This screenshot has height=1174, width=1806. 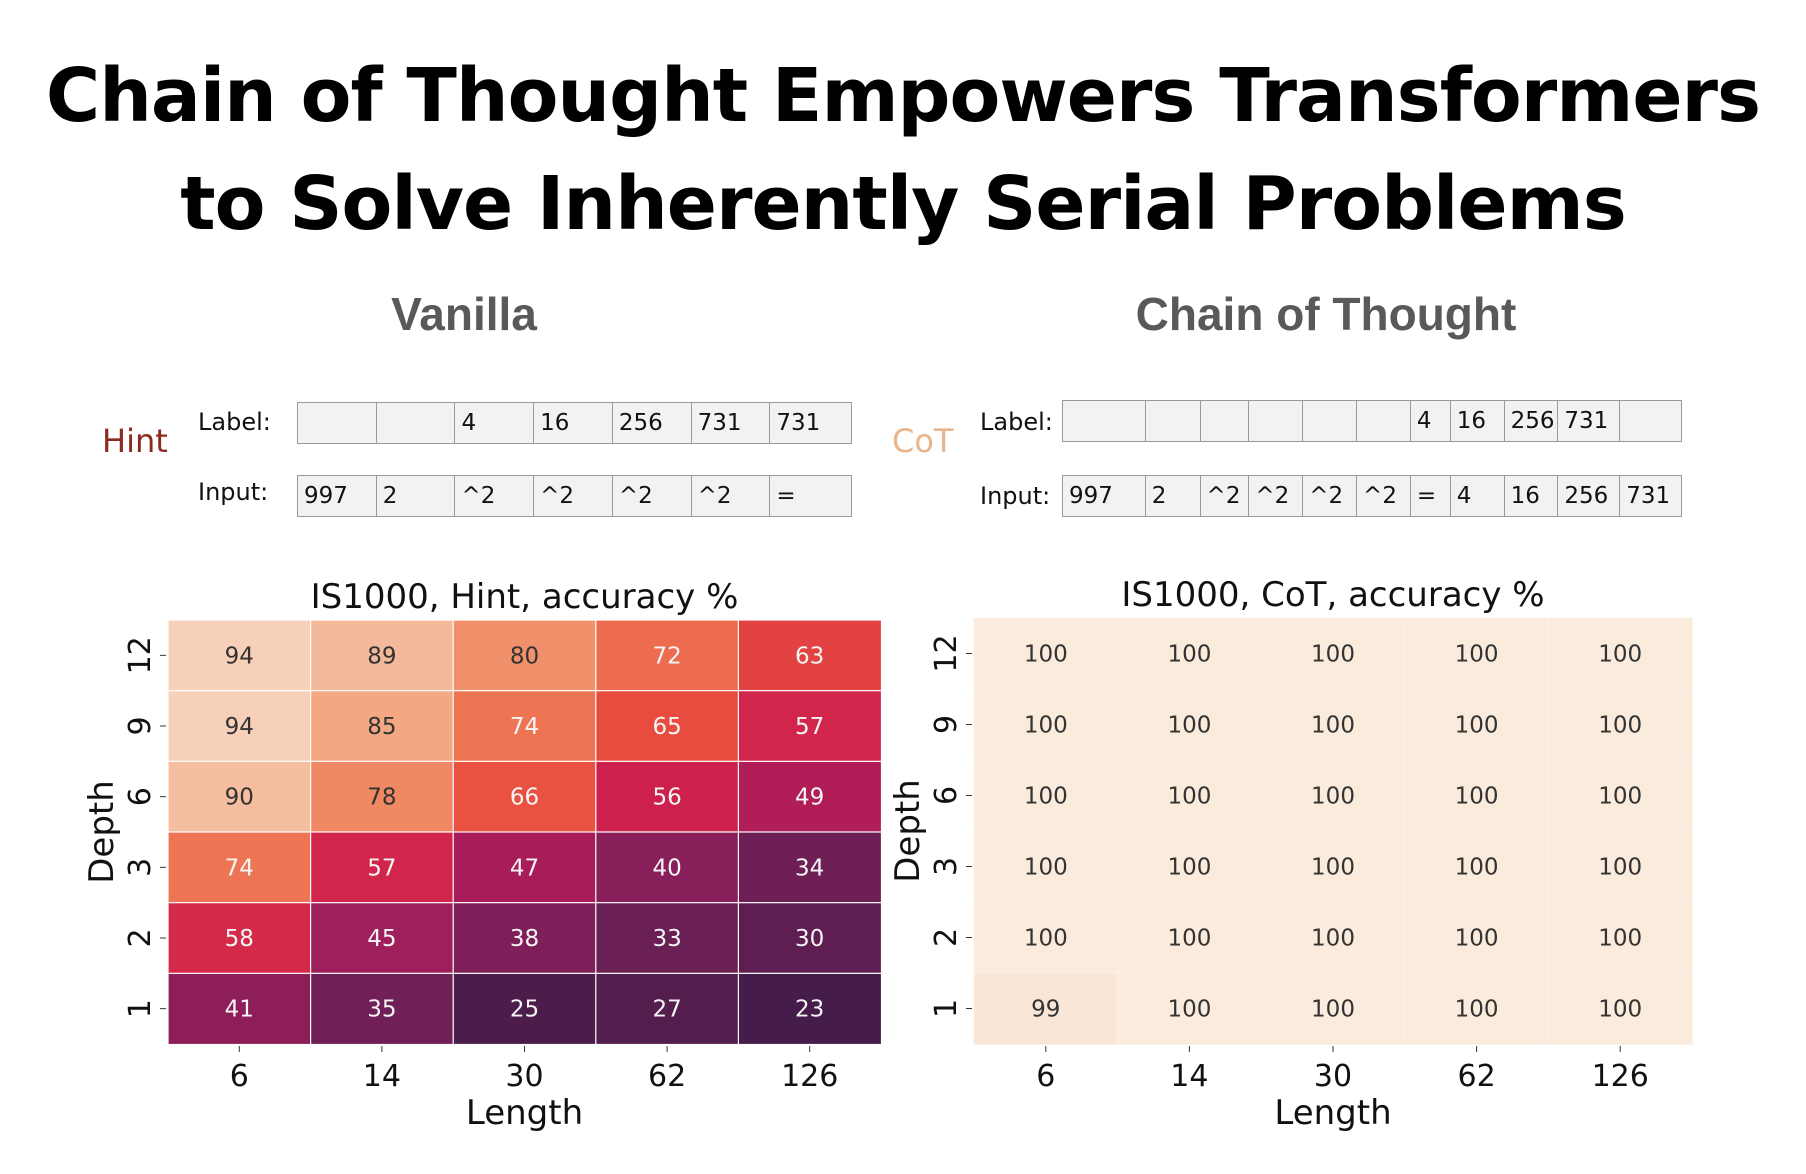 I want to click on cell-value-label: 72, so click(x=666, y=656).